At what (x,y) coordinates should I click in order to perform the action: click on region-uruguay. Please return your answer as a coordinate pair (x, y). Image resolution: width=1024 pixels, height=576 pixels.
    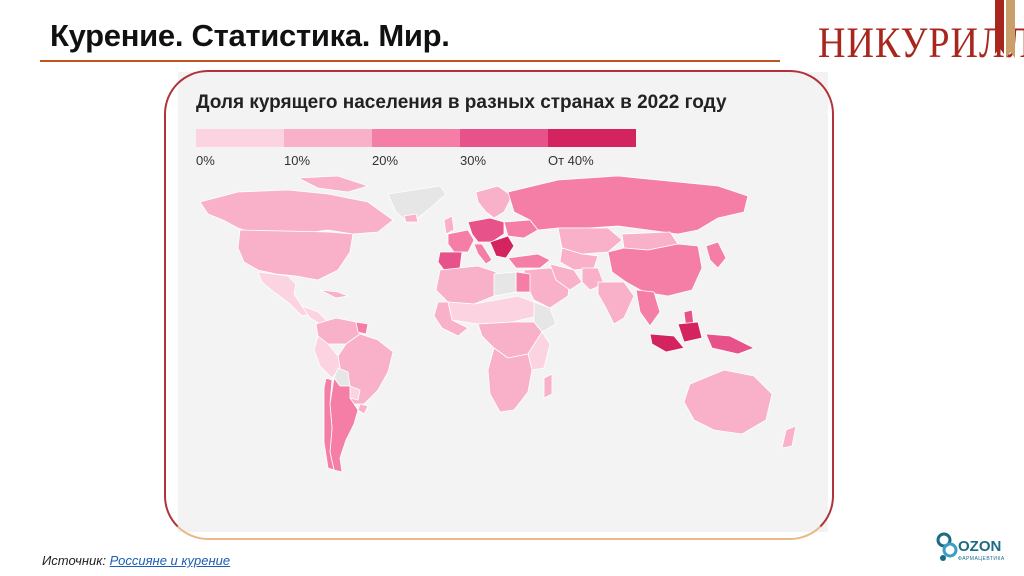
    Looking at the image, I should click on (363, 409).